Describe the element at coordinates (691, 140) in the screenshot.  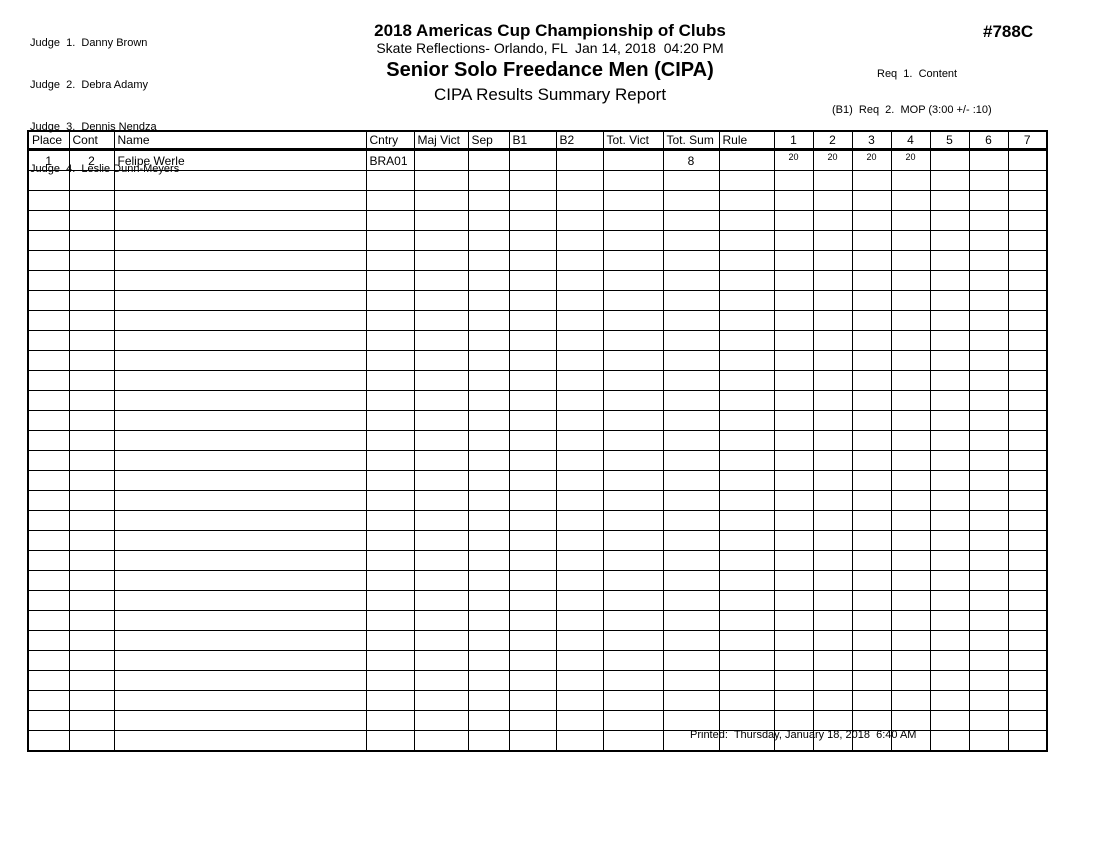
I see `column-header-tot-sum: Tot. Sum` at that location.